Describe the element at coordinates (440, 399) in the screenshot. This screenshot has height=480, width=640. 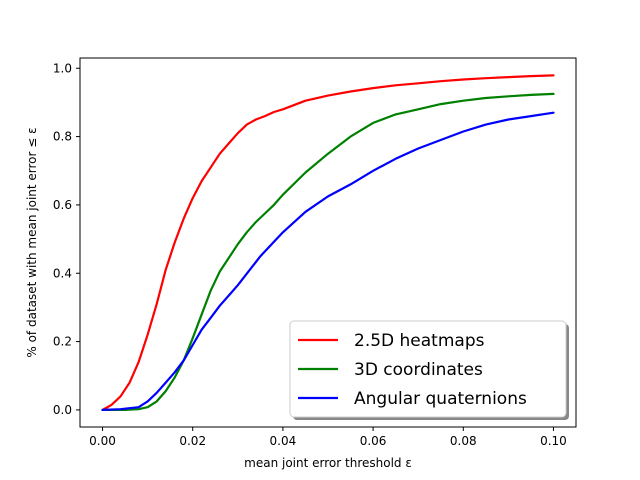
I see `legend-label: Angular quaternions` at that location.